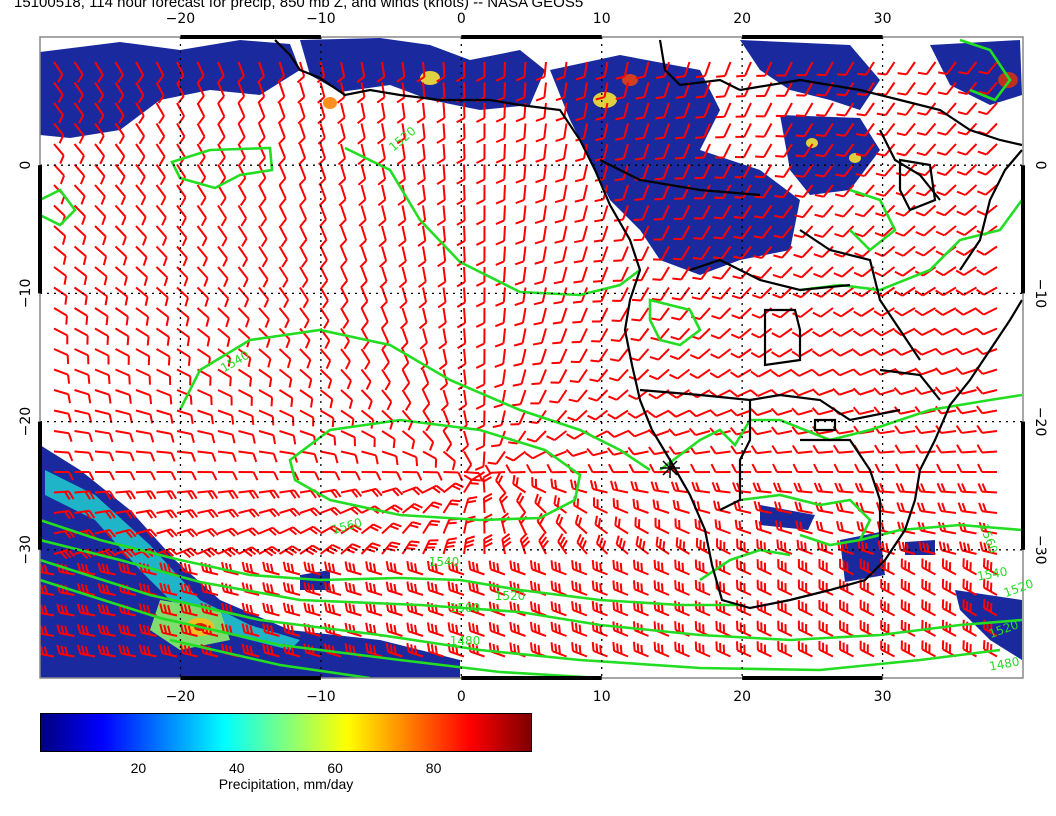 This screenshot has height=816, width=1056. I want to click on station-marker-icon, so click(670, 468).